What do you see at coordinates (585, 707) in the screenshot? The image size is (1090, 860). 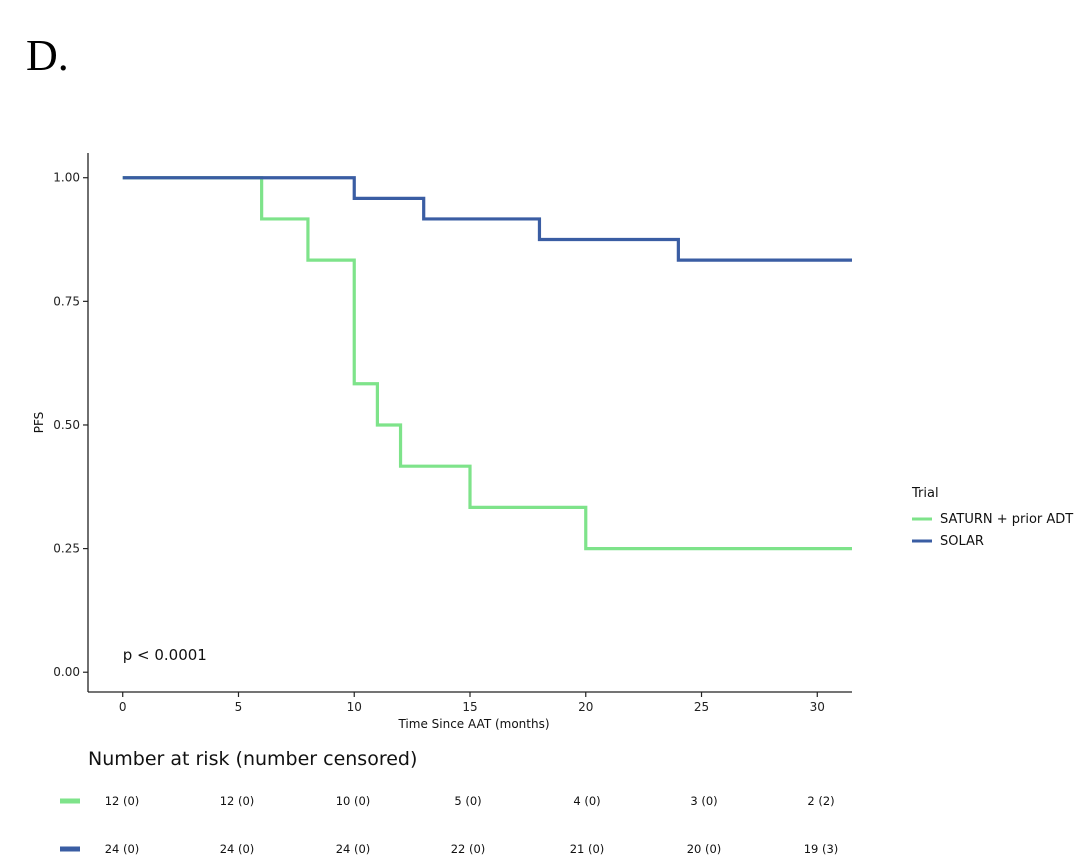 I see `x-tick-label: 20` at bounding box center [585, 707].